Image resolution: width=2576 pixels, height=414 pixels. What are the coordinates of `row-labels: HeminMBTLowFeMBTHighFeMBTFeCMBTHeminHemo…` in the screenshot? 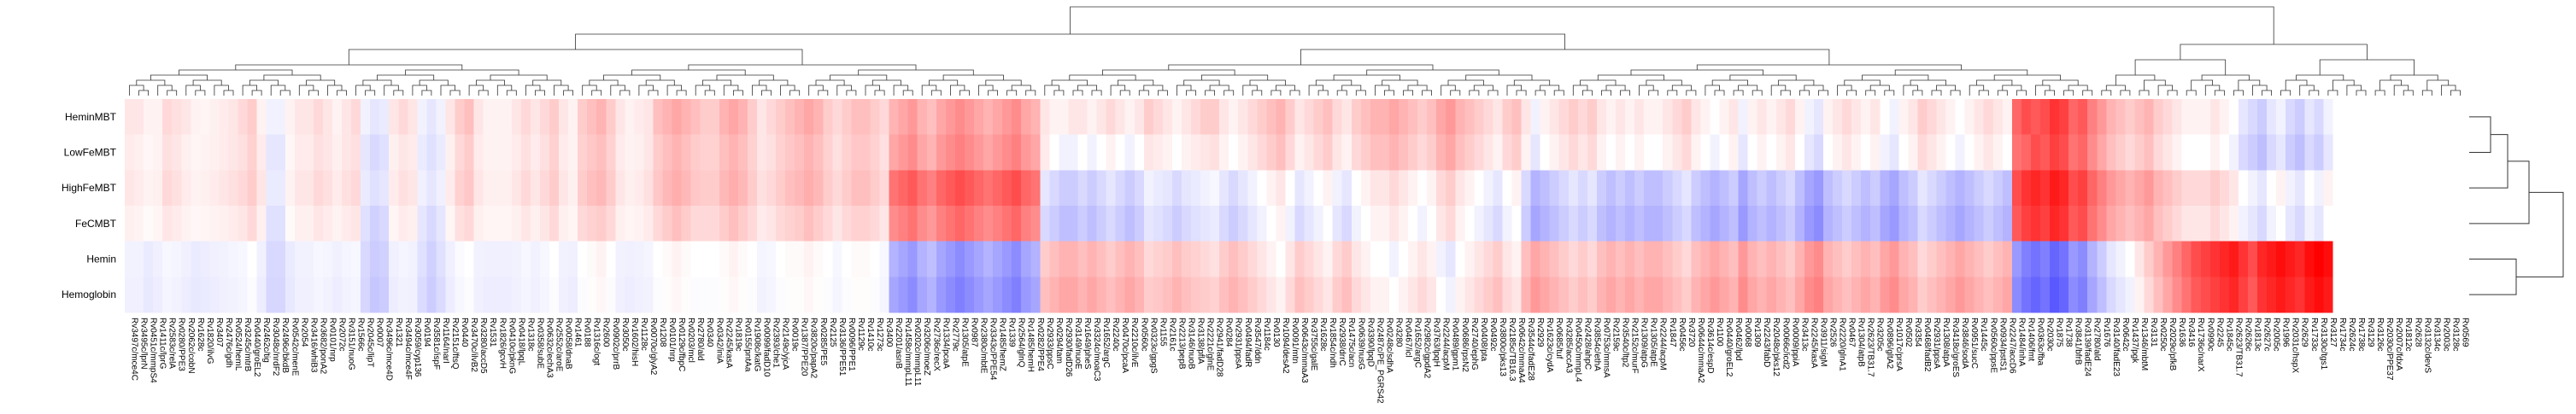 It's located at (89, 206).